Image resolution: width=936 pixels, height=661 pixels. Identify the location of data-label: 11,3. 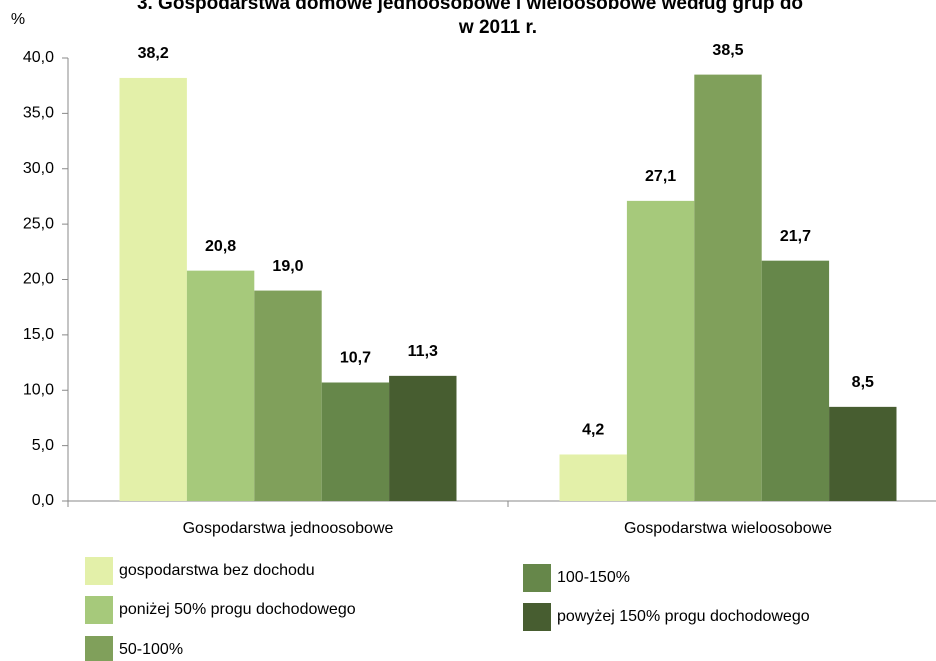
(423, 351).